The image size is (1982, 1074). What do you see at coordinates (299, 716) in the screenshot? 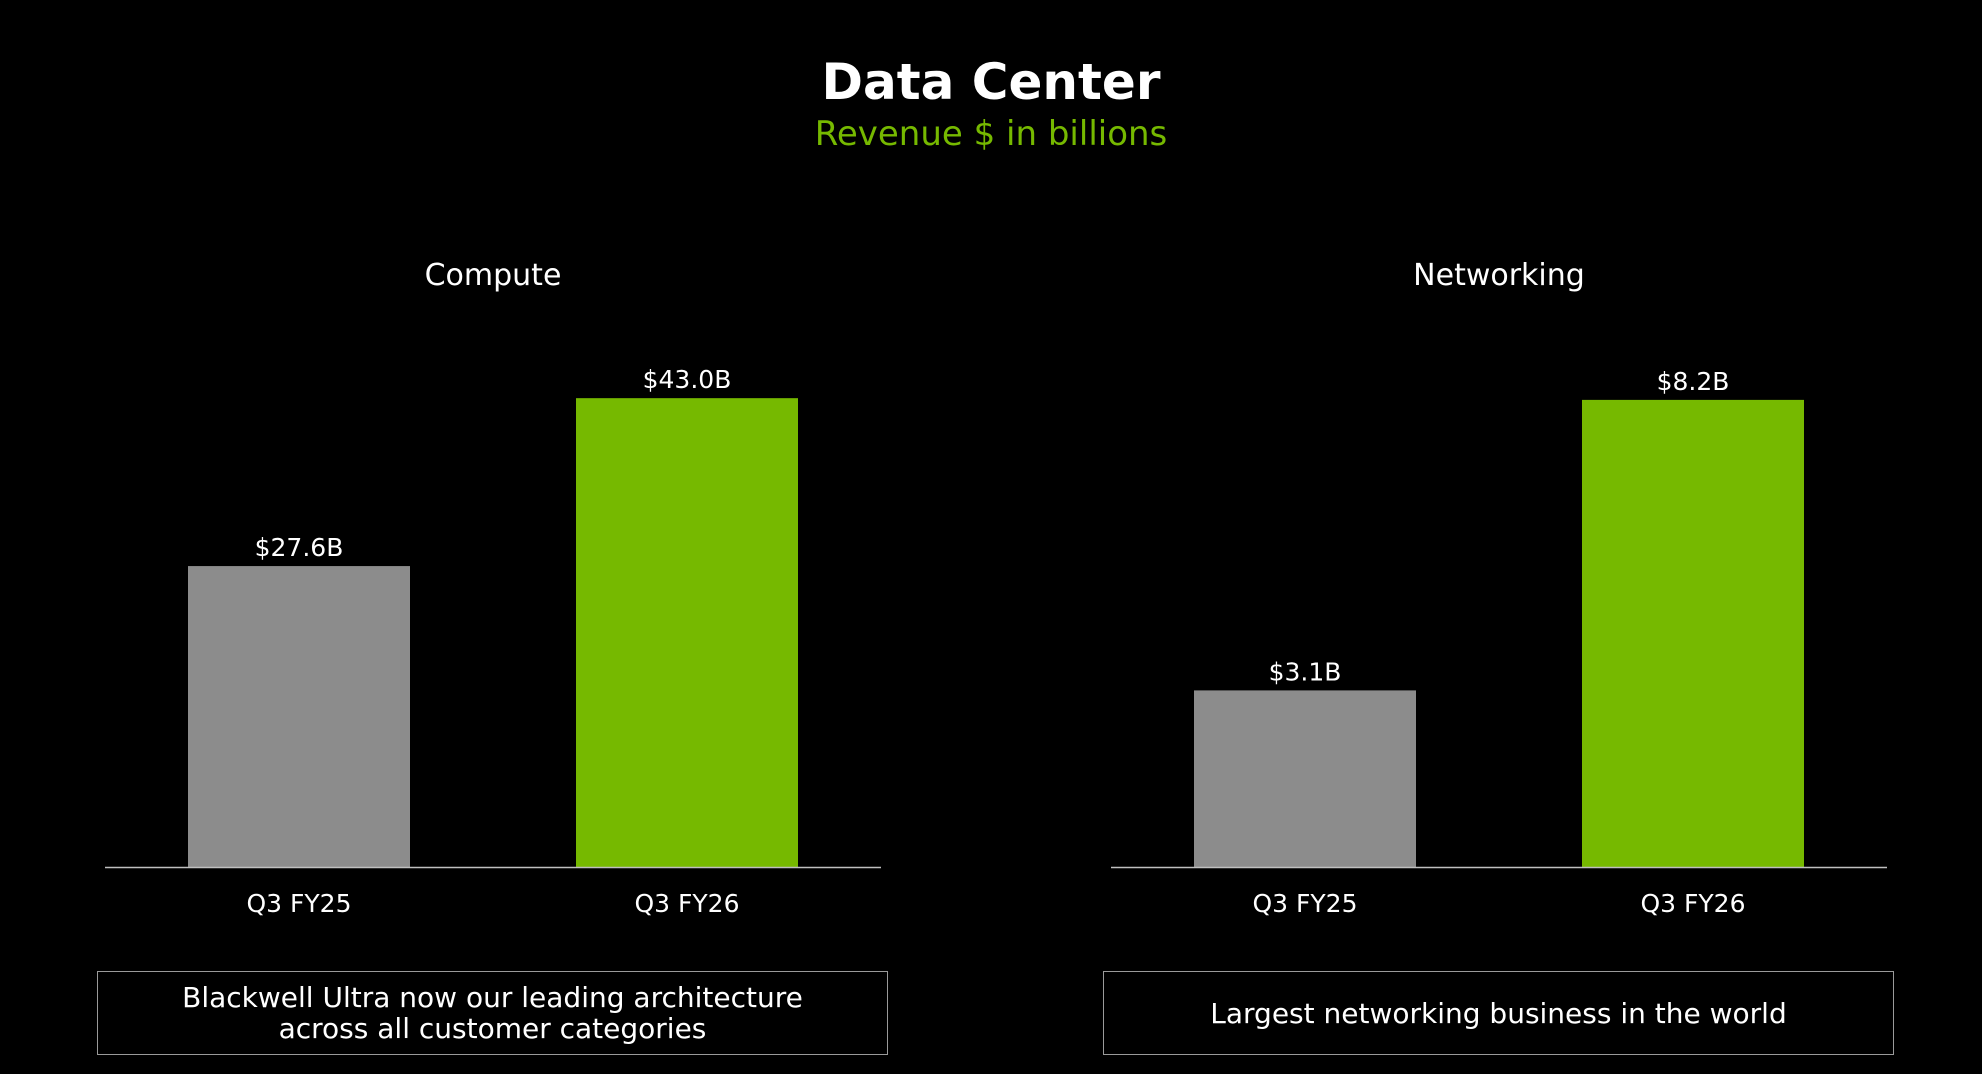
I see `compute-bar-q3-fy25` at bounding box center [299, 716].